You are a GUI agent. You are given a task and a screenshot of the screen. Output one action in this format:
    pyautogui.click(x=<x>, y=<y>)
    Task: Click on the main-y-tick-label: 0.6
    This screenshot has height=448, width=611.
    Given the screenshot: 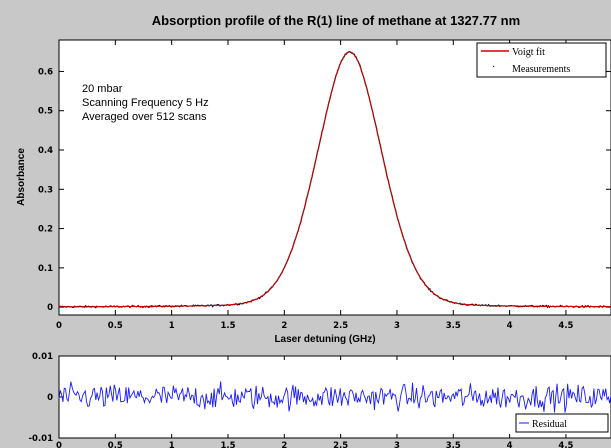 What is the action you would take?
    pyautogui.click(x=45, y=72)
    